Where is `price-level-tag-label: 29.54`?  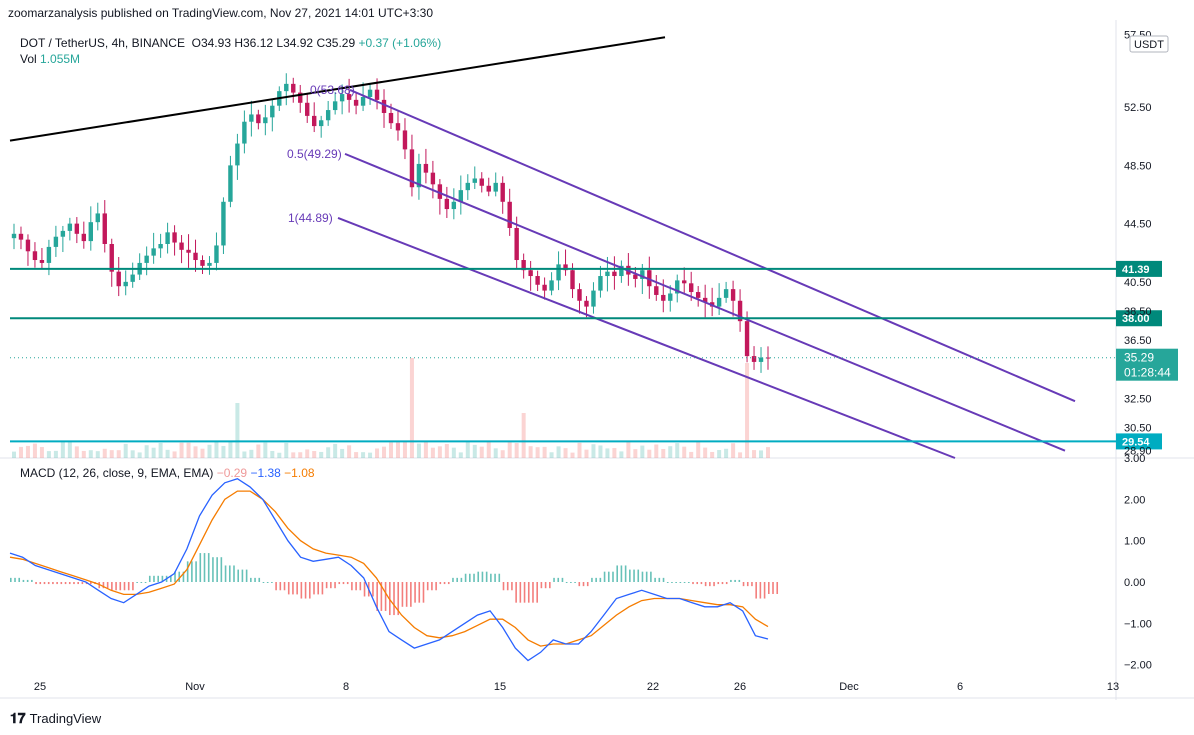
price-level-tag-label: 29.54 is located at coordinates (1136, 442).